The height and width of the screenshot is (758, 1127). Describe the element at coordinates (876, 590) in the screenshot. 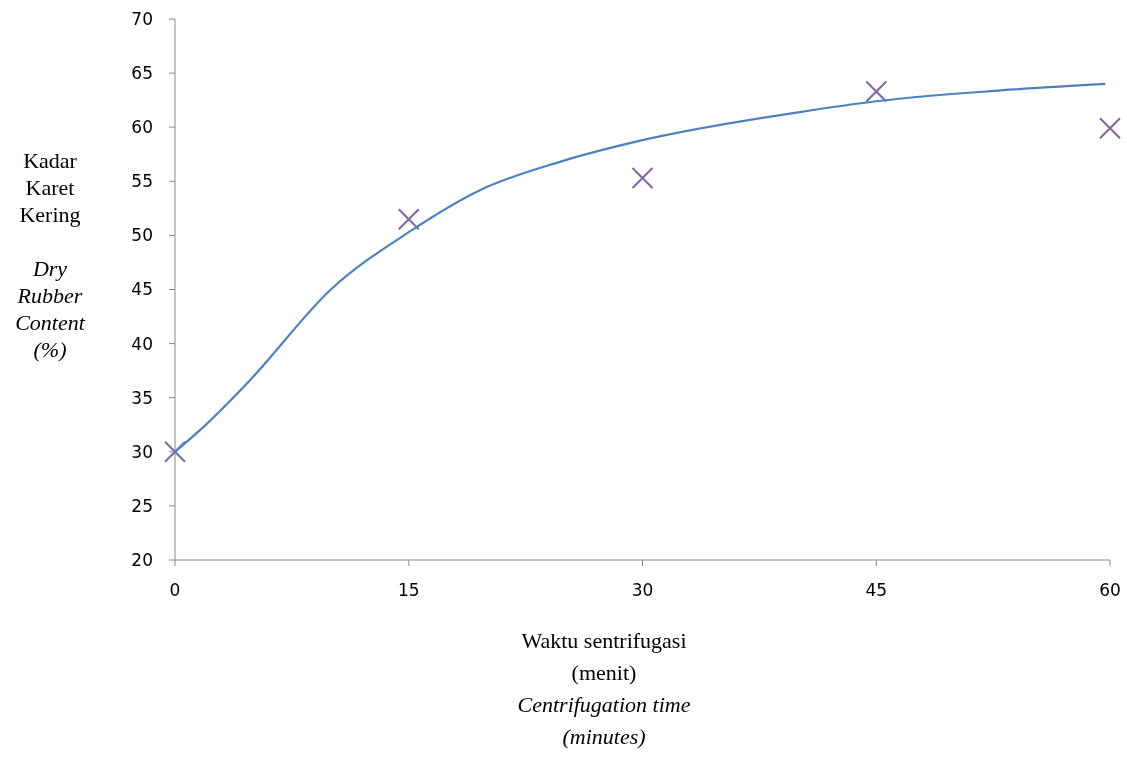

I see `x-tick-label: 45` at that location.